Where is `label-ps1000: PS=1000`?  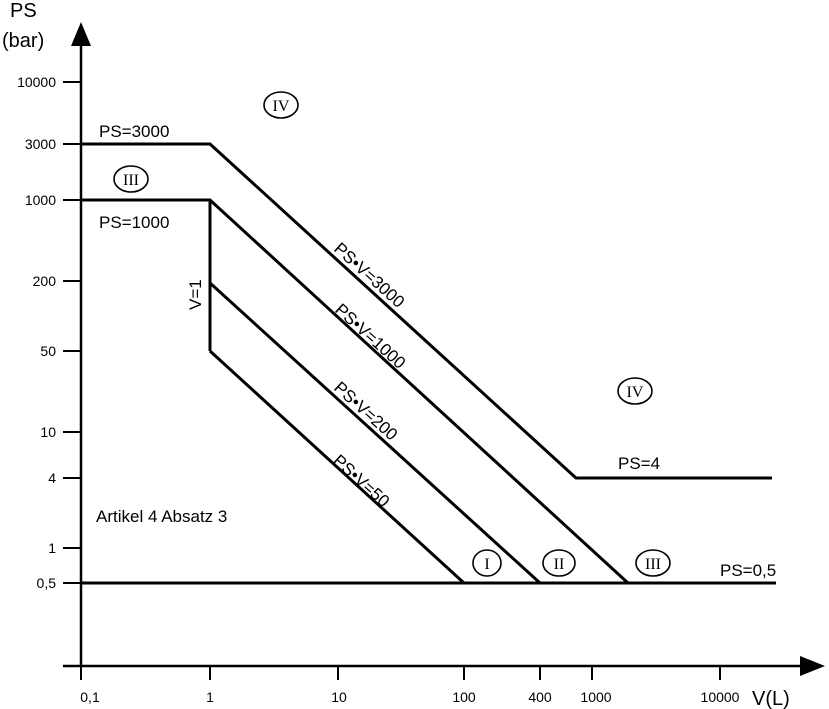
label-ps1000: PS=1000 is located at coordinates (134, 222).